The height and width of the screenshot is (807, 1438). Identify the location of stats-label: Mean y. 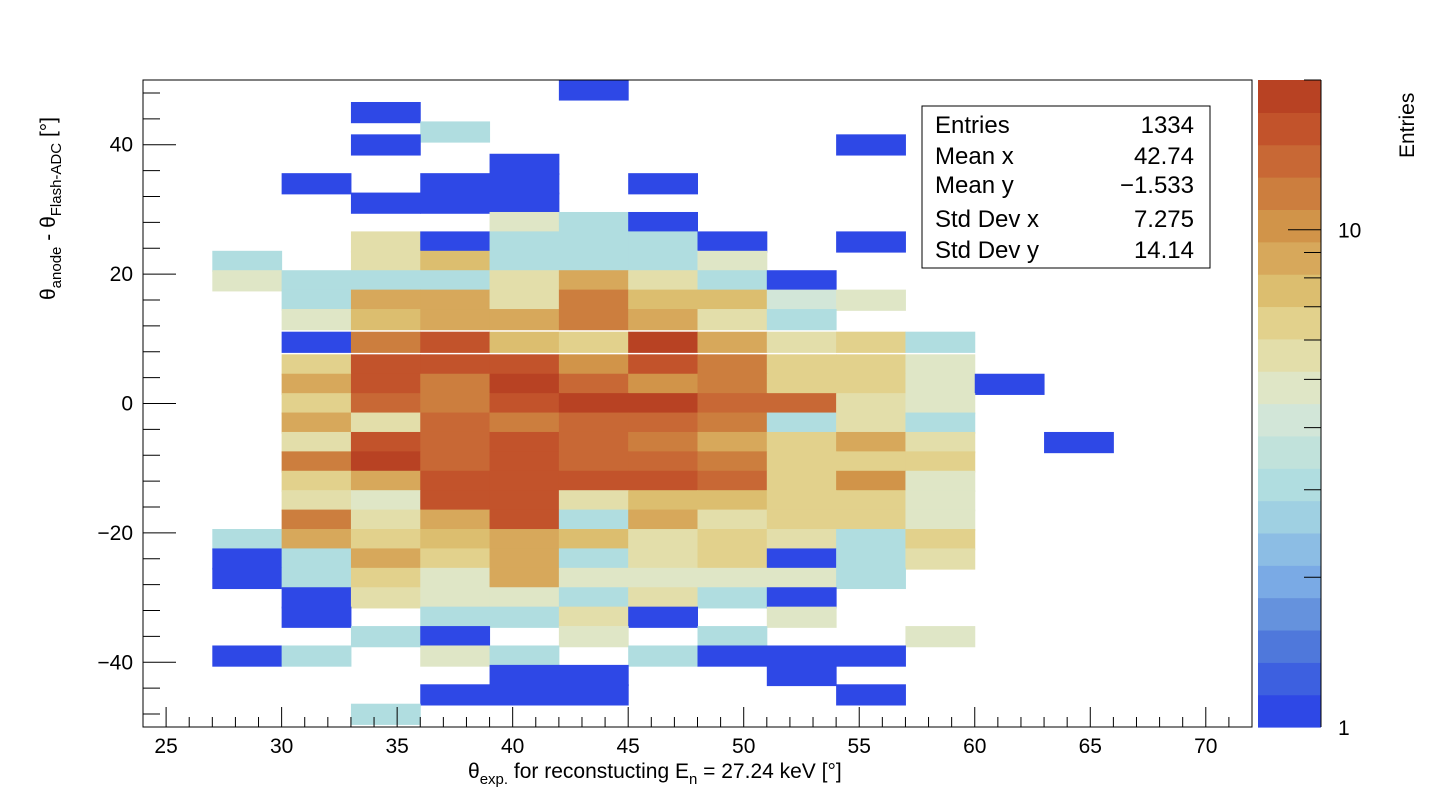
(974, 185).